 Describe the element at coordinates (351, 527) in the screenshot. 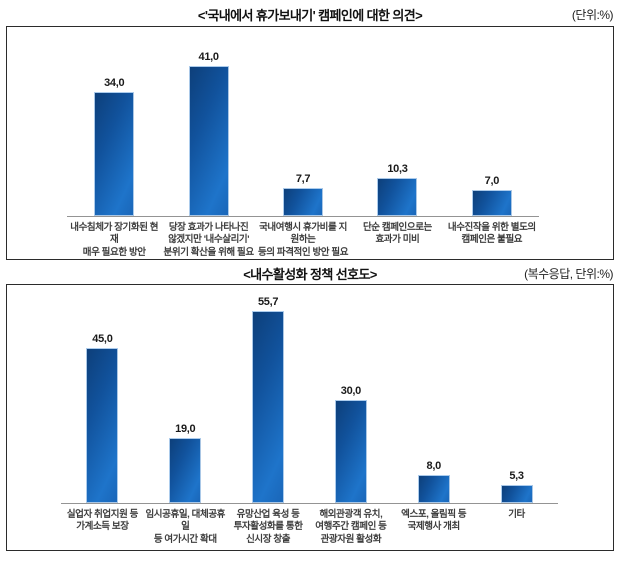

I see `category-label: 해외관광객 유치, 여행주간 캠페인 등 관광자원 활성화` at that location.